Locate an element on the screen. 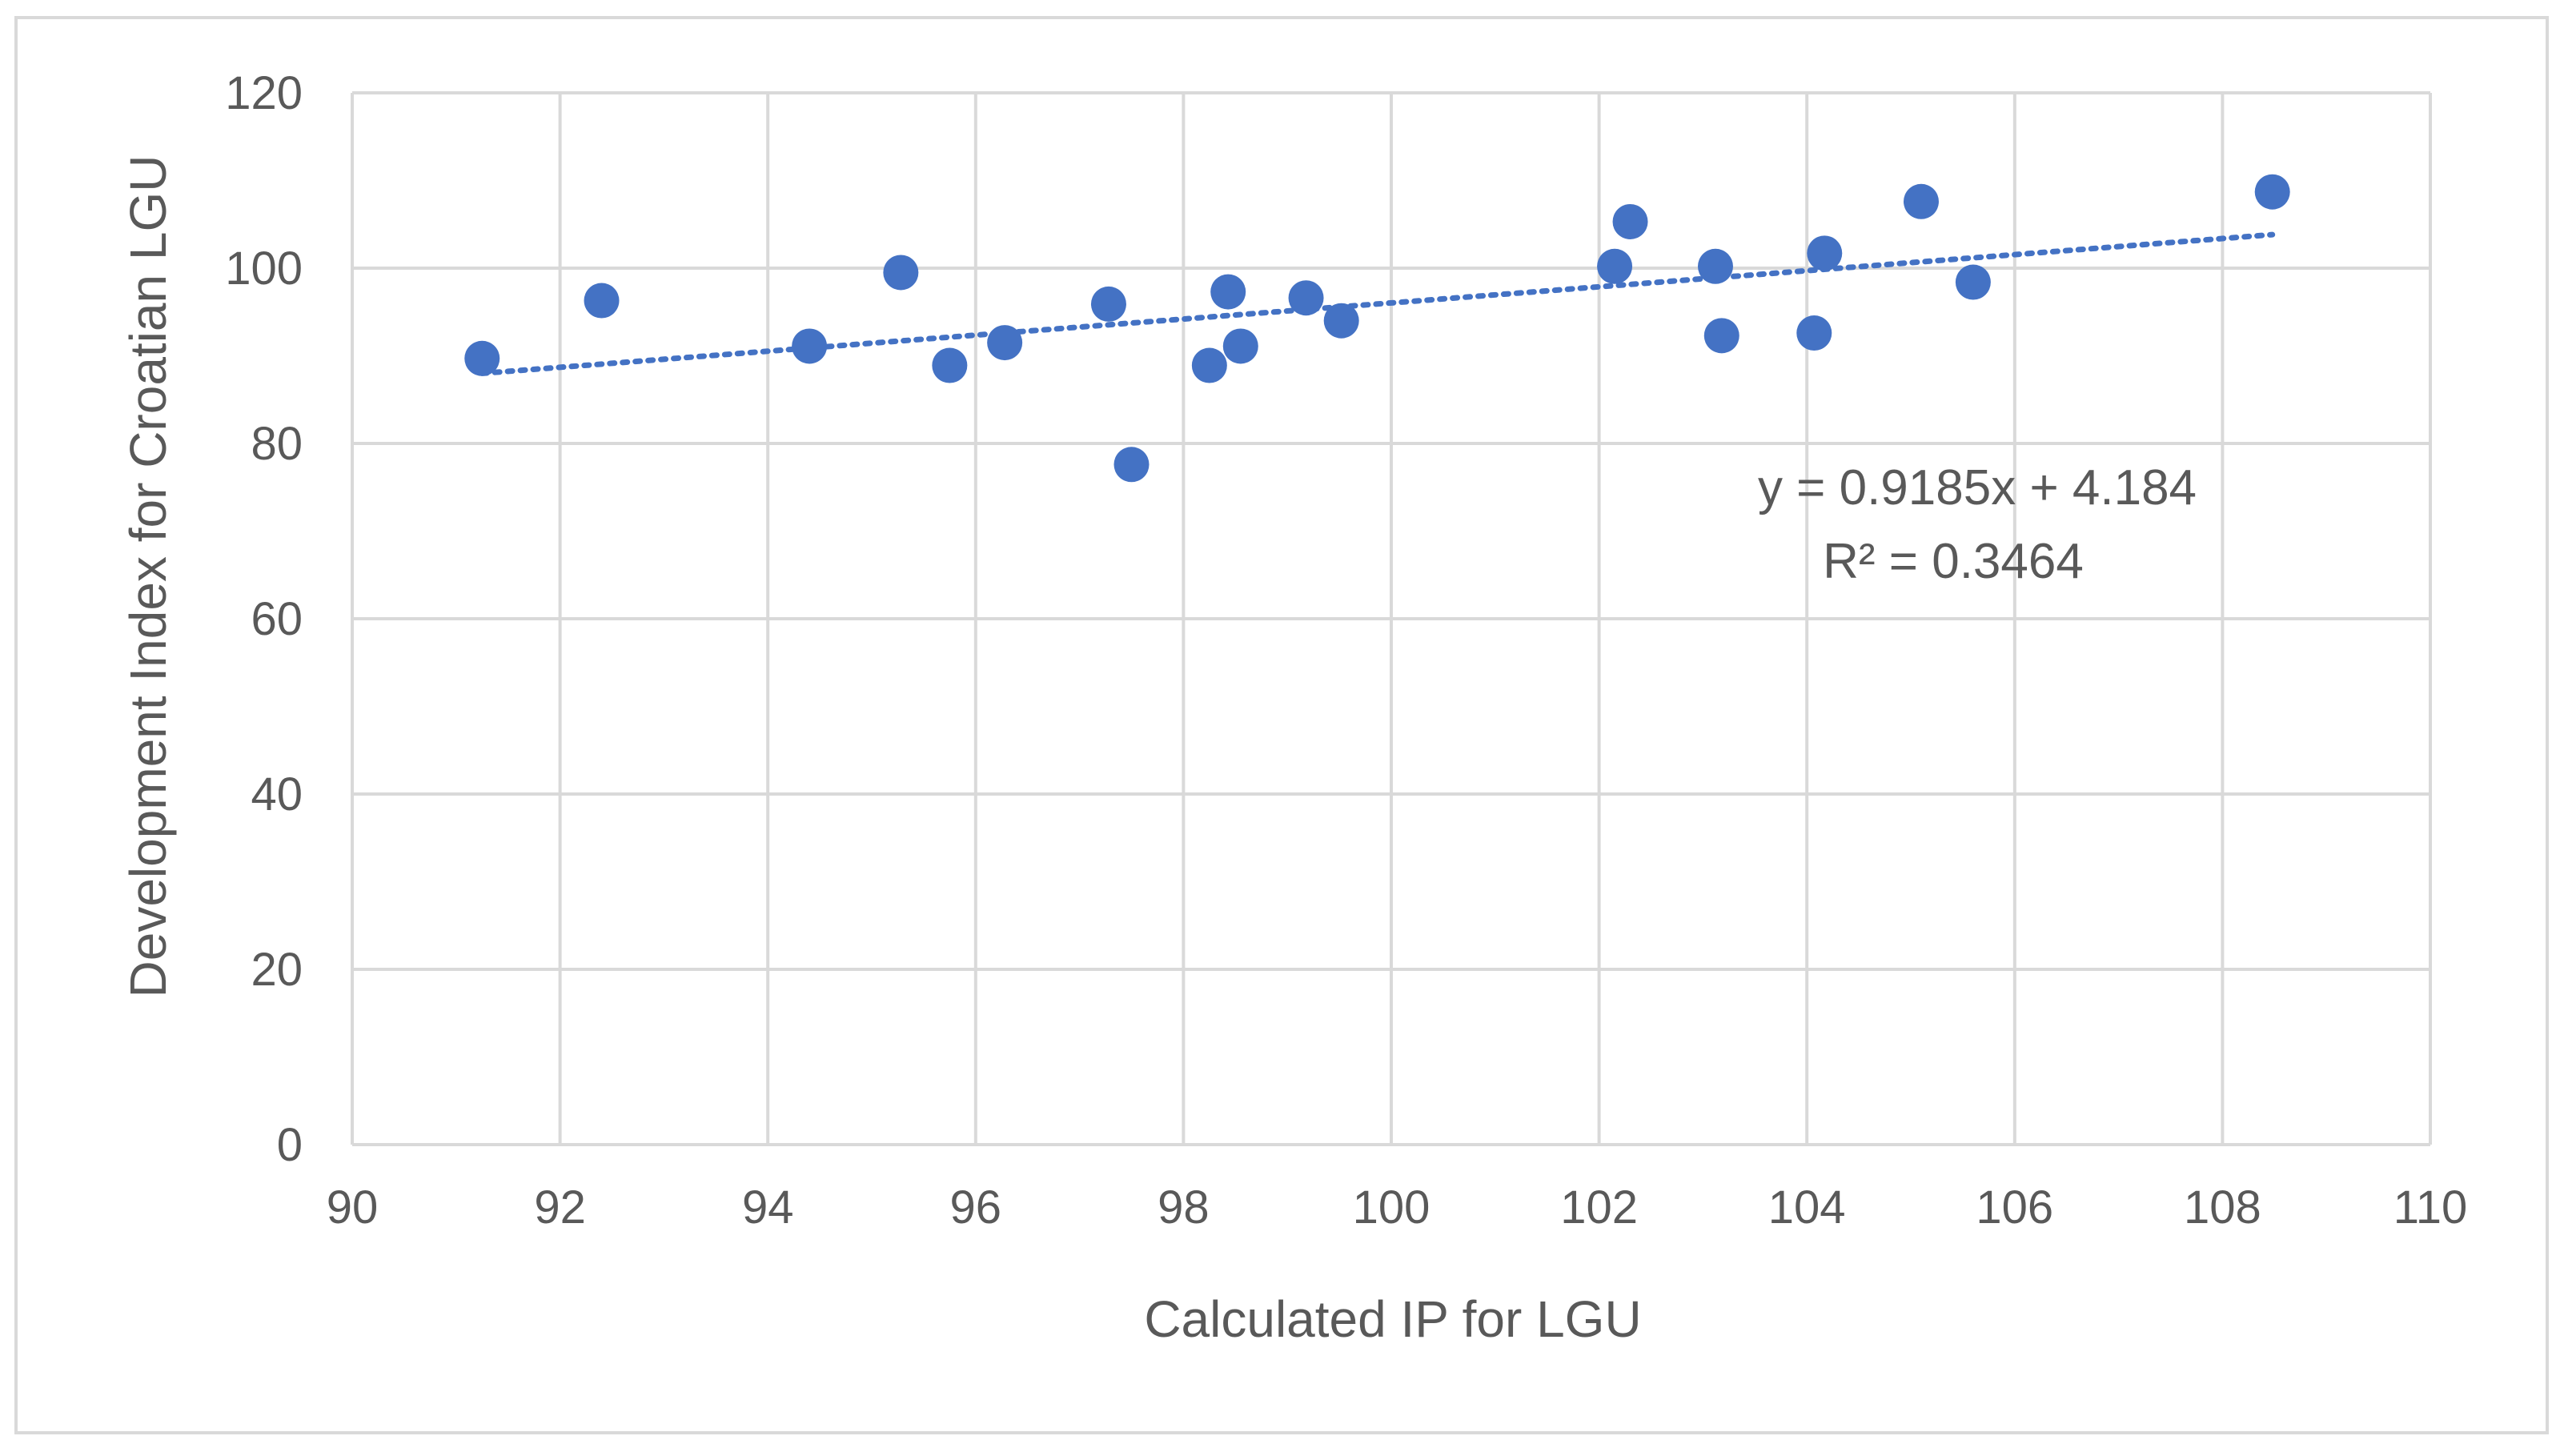  y-axis-title: Development Index for Croatian LGU is located at coordinates (148, 576).